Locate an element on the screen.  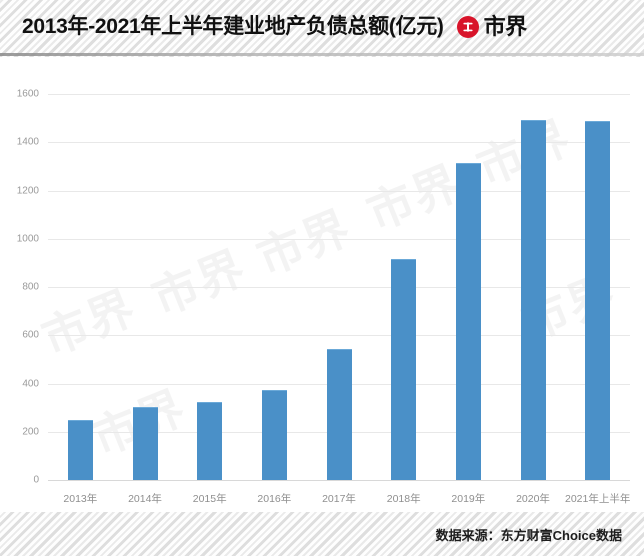
y-axis-tick-label: 1000 is located at coordinates (27, 239).